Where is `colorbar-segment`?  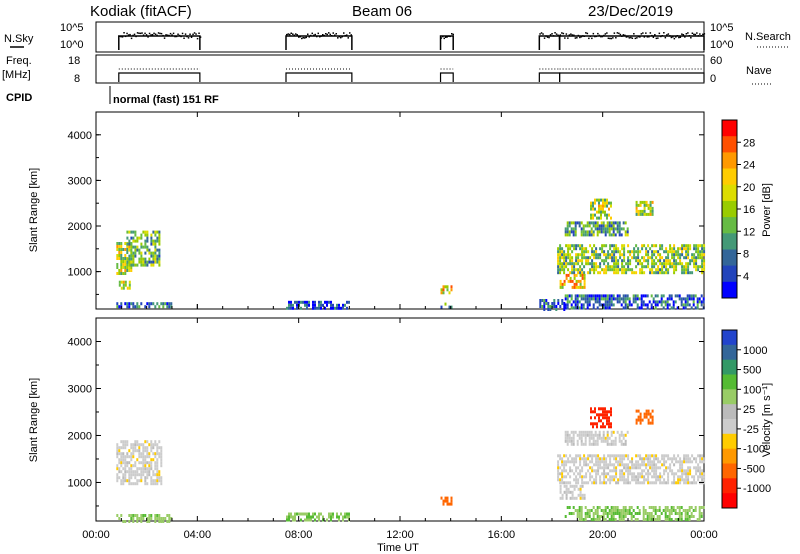
colorbar-segment is located at coordinates (729, 471).